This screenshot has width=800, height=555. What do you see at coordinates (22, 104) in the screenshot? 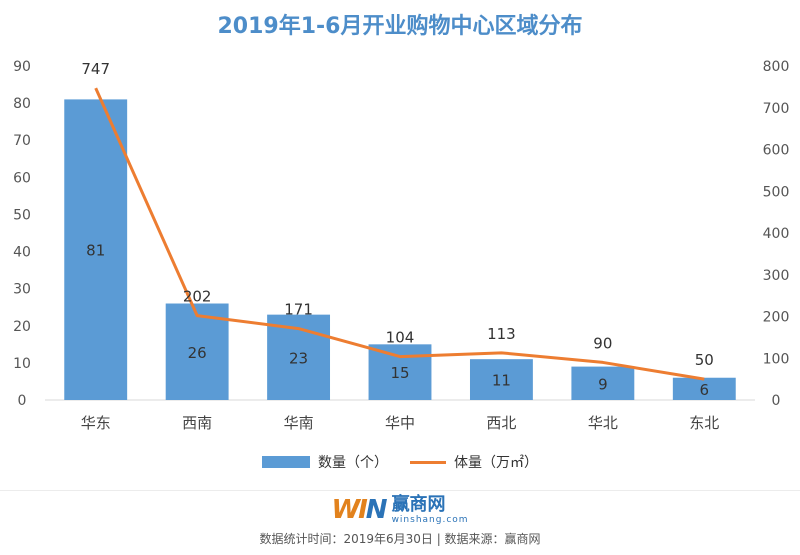
I see `y-left-tick-label: 80` at bounding box center [22, 104].